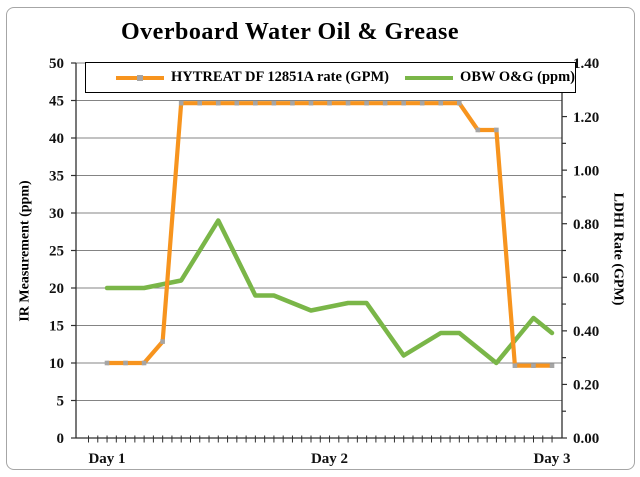 The height and width of the screenshot is (477, 640). What do you see at coordinates (586, 439) in the screenshot?
I see `right-tick-label: 0.00` at bounding box center [586, 439].